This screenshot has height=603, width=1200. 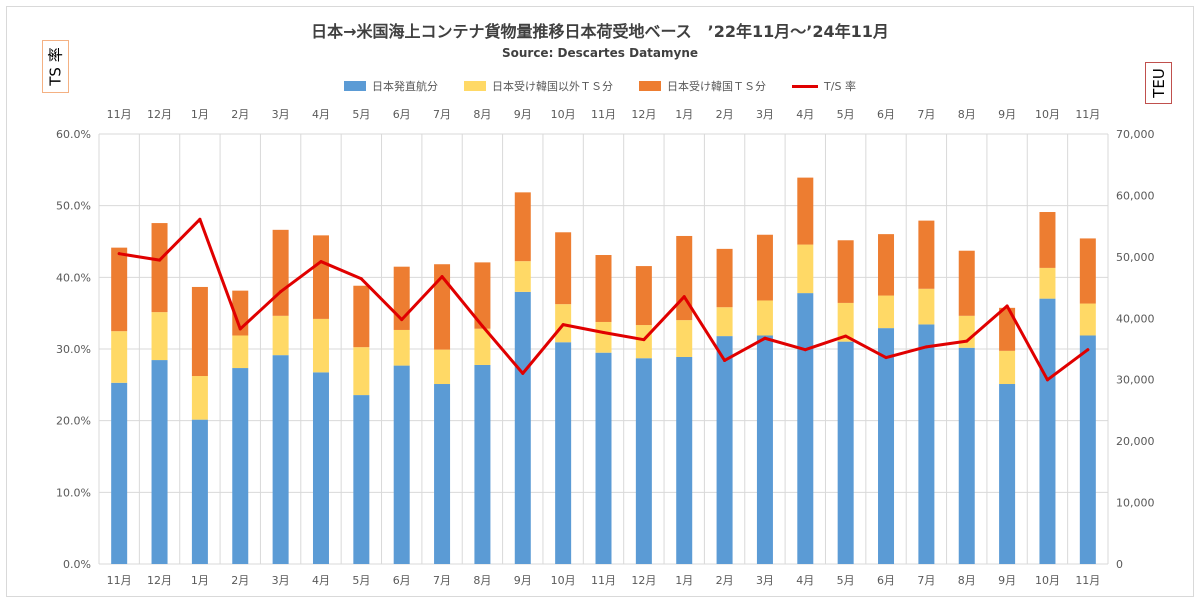 I want to click on legend-item-direct: 日本発直航分, so click(x=391, y=86).